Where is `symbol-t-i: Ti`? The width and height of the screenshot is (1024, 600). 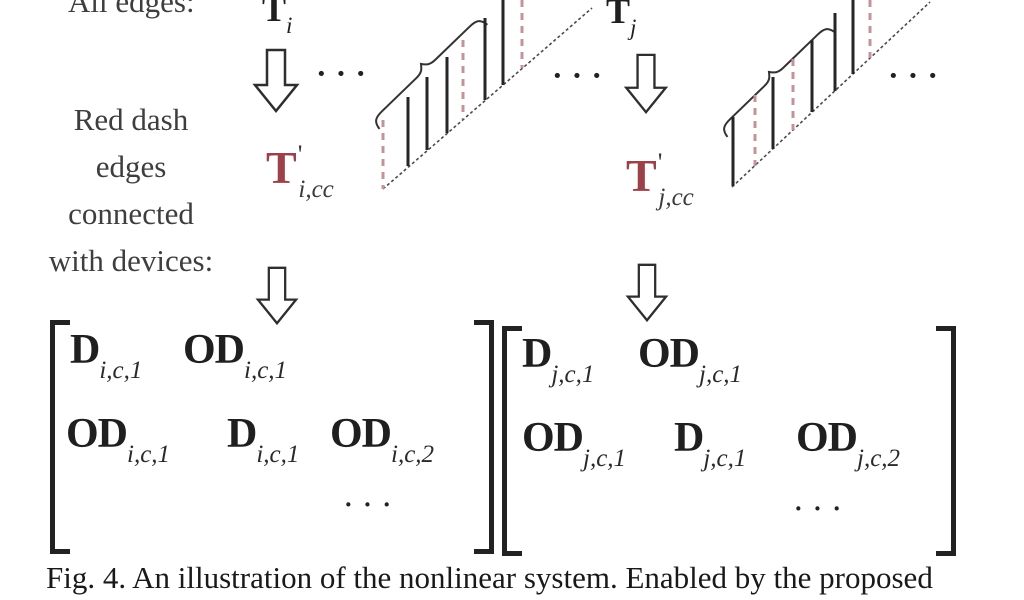 symbol-t-i: Ti is located at coordinates (277, 19).